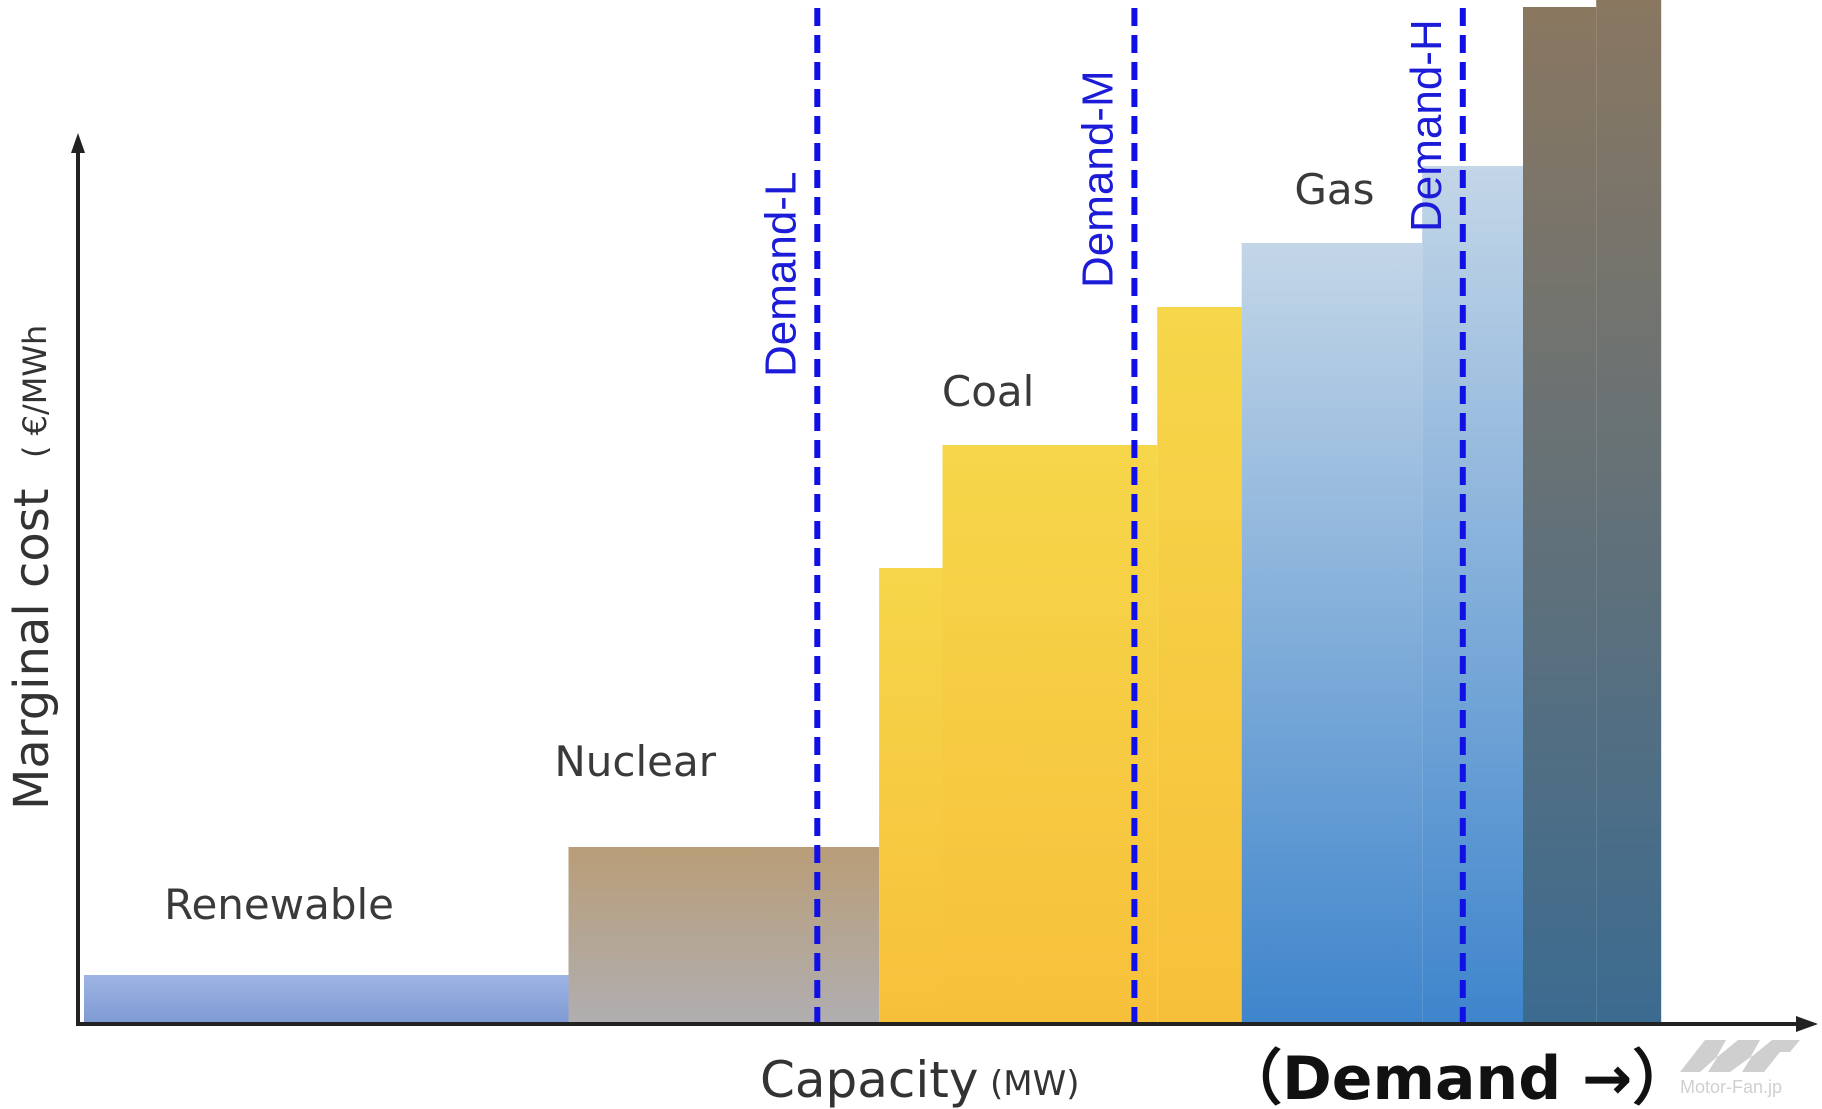 The height and width of the screenshot is (1109, 1822). Describe the element at coordinates (279, 904) in the screenshot. I see `series-label-renewable: Renewable` at that location.